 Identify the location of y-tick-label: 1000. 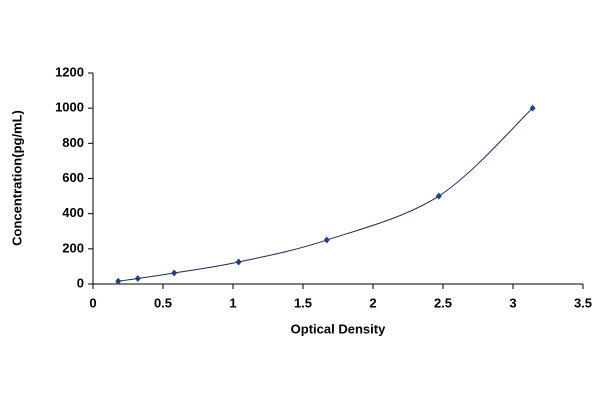
(69, 107).